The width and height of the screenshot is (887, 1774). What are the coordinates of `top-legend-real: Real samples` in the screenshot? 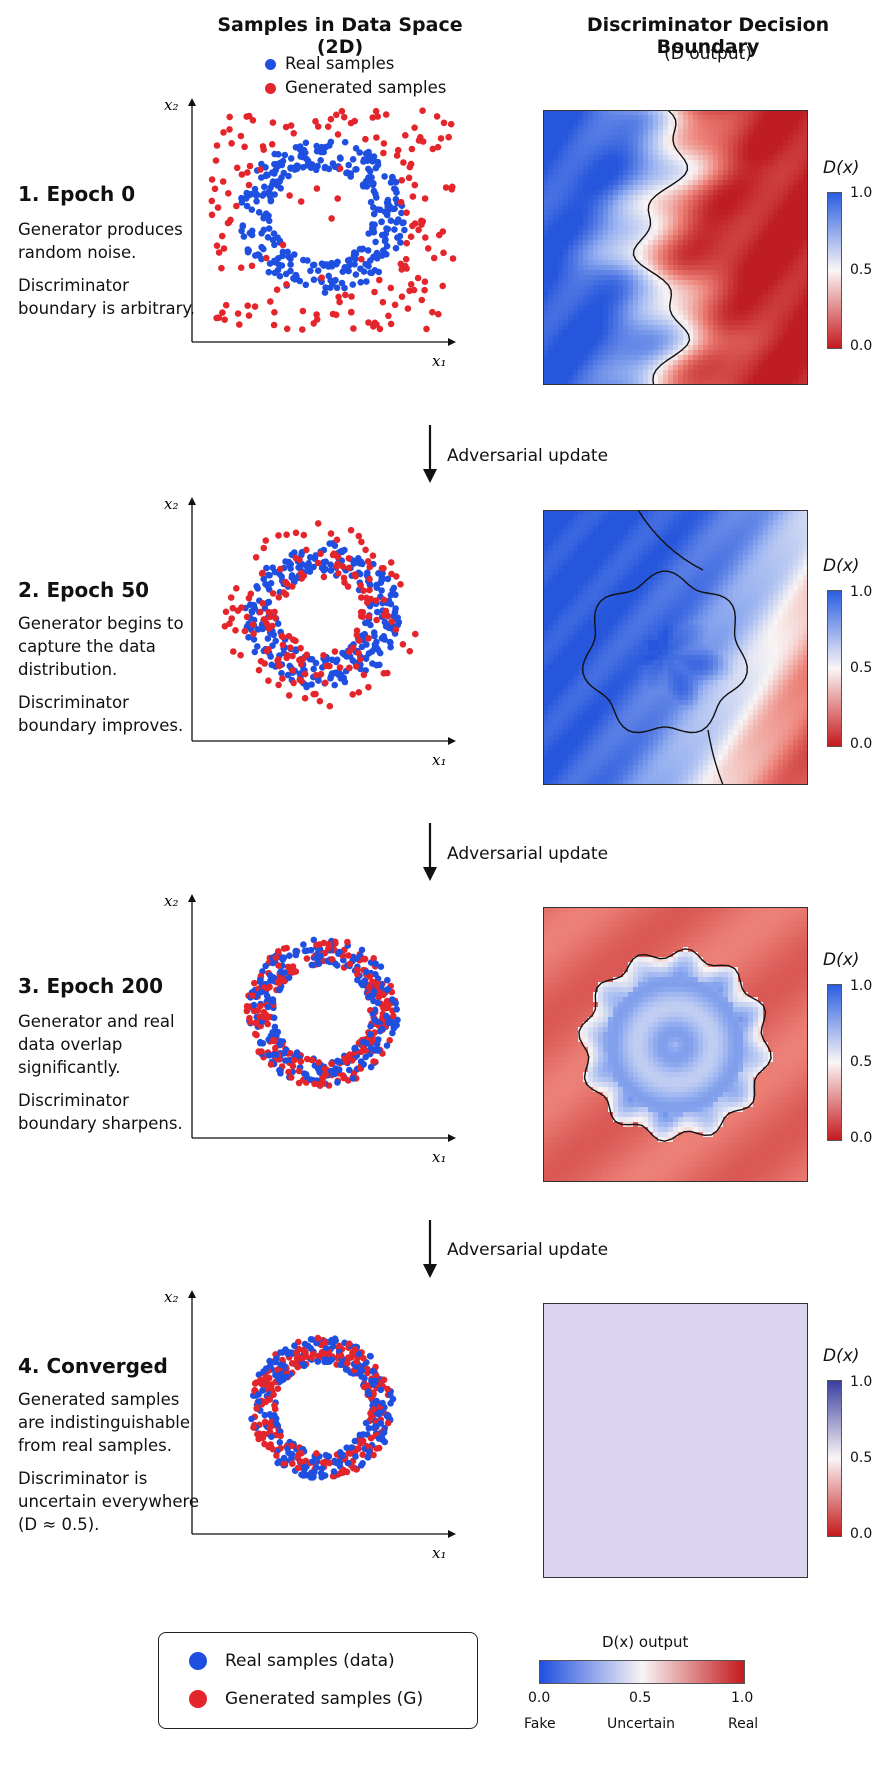 It's located at (340, 63).